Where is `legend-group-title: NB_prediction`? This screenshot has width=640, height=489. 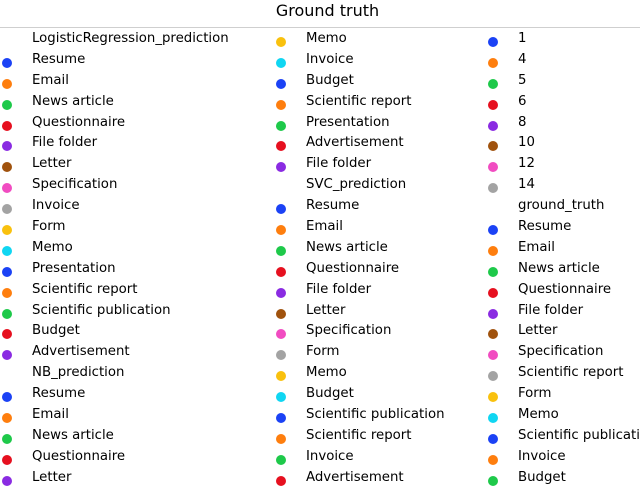
legend-group-title: NB_prediction is located at coordinates (78, 373).